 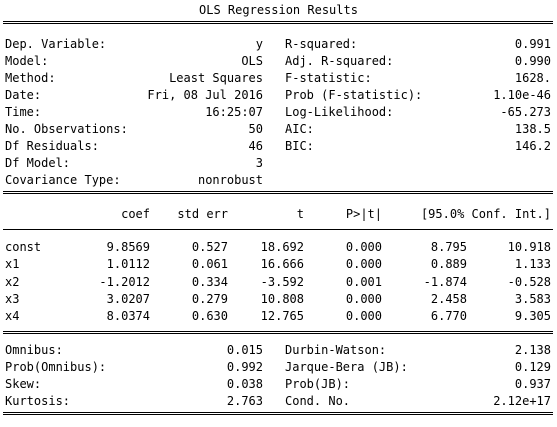 What do you see at coordinates (363, 214) in the screenshot?
I see `coef-column-header: P>|t|` at bounding box center [363, 214].